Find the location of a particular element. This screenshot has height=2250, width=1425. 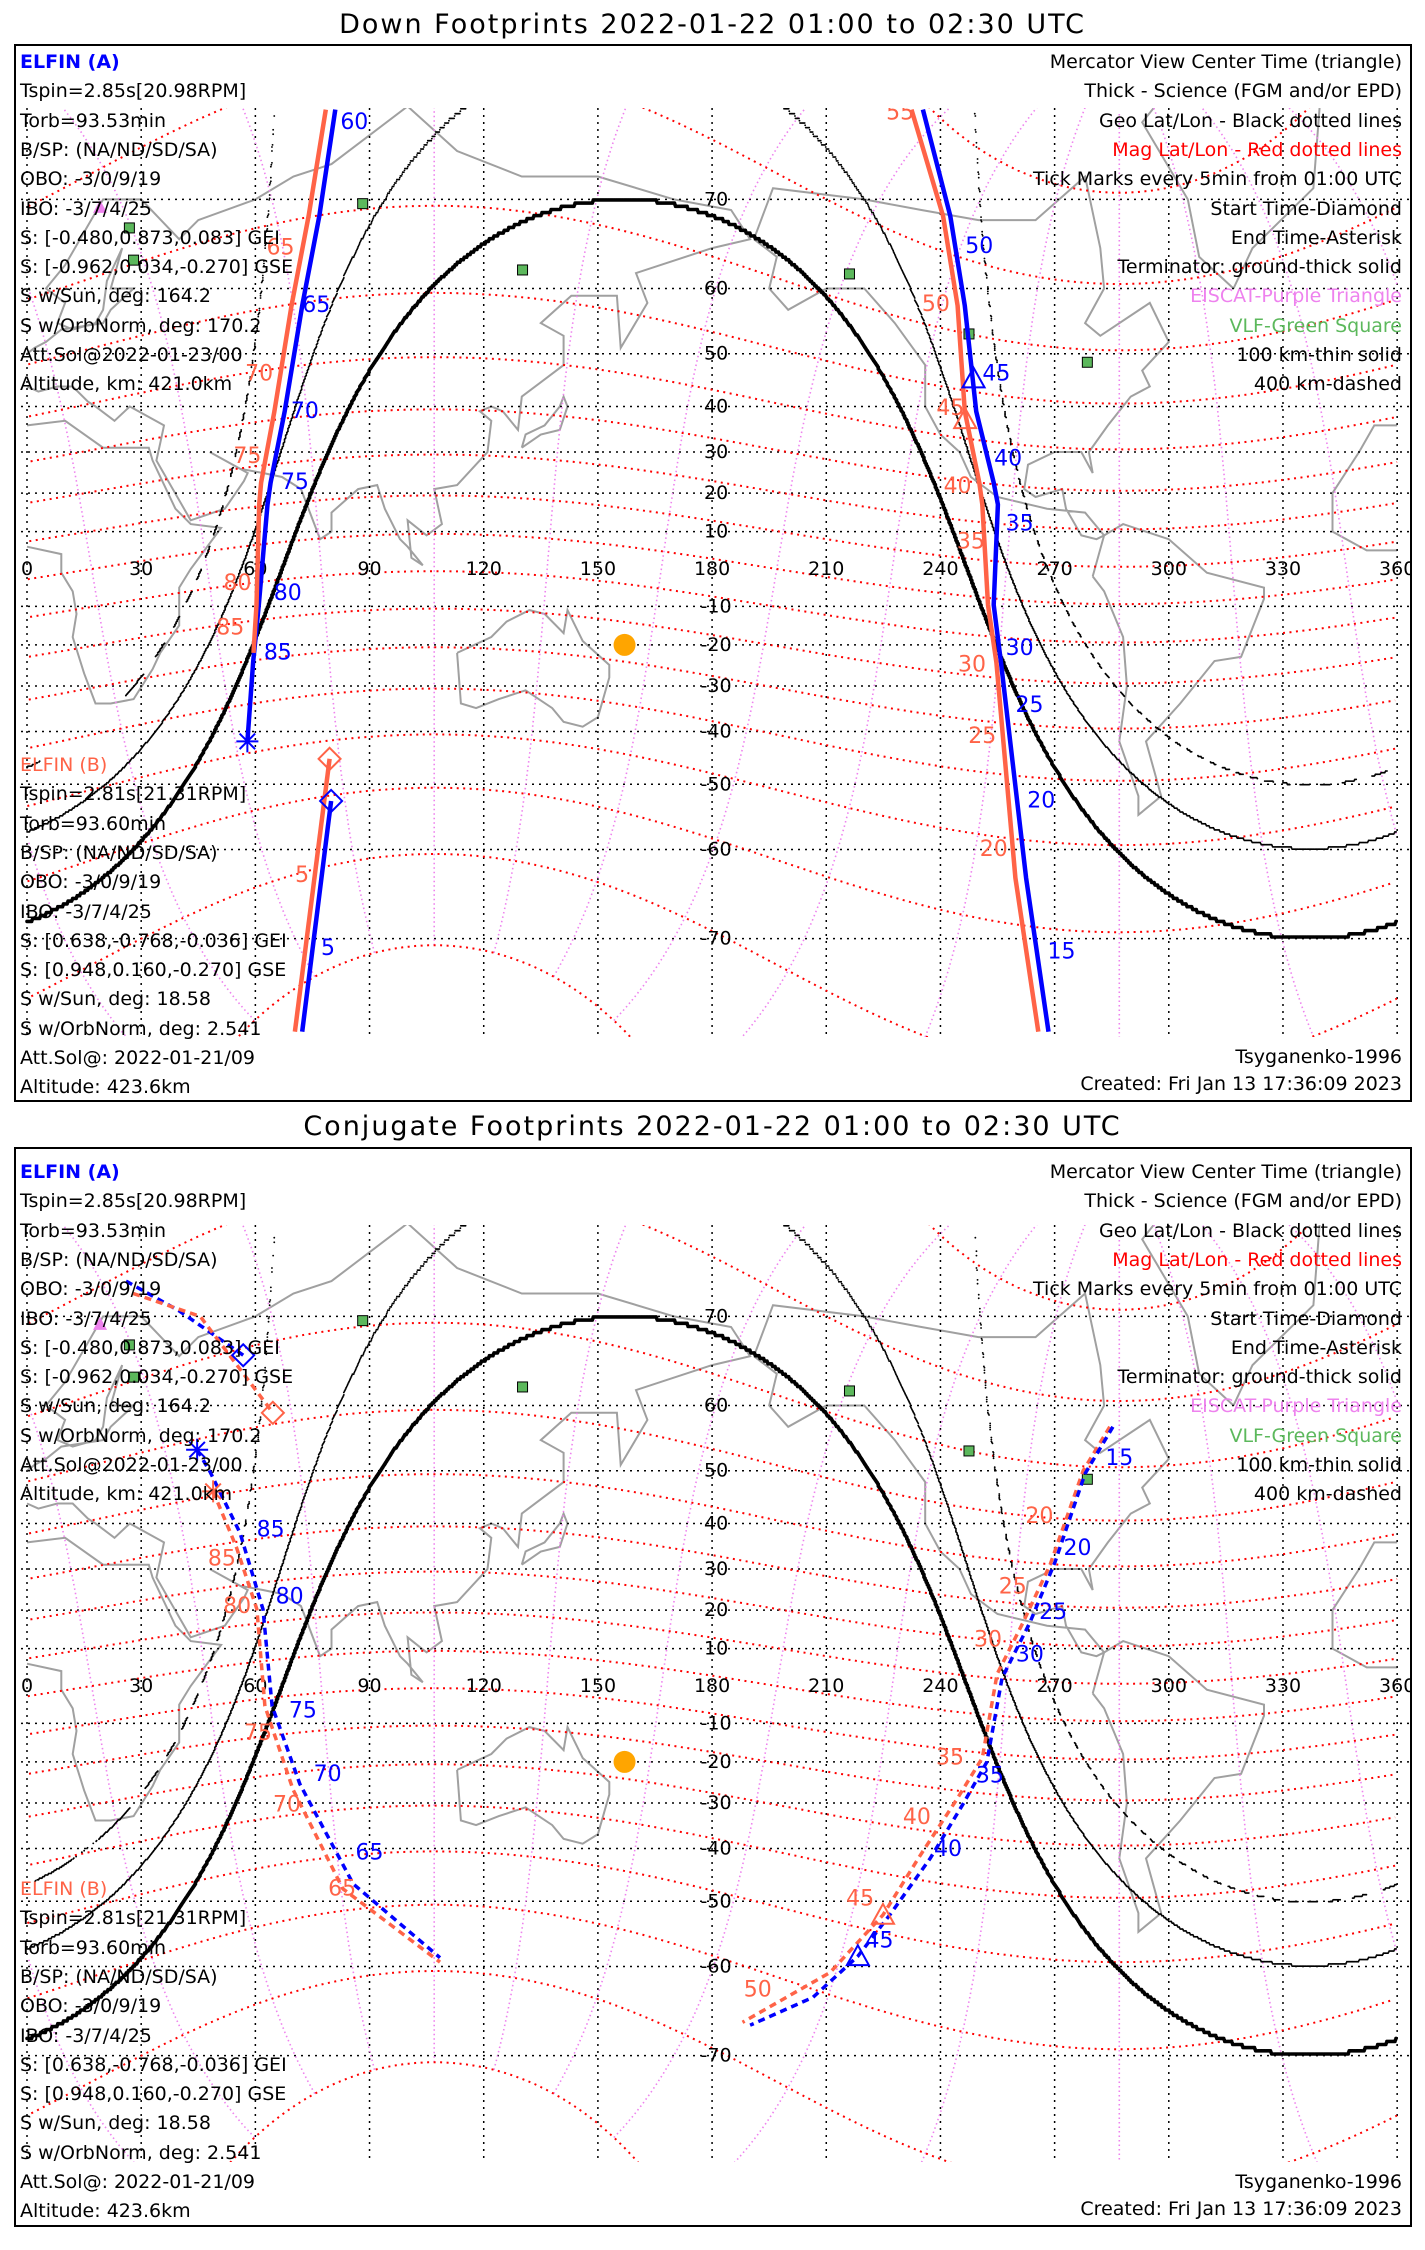

lat-tick-label: 10 is located at coordinates (716, 532).